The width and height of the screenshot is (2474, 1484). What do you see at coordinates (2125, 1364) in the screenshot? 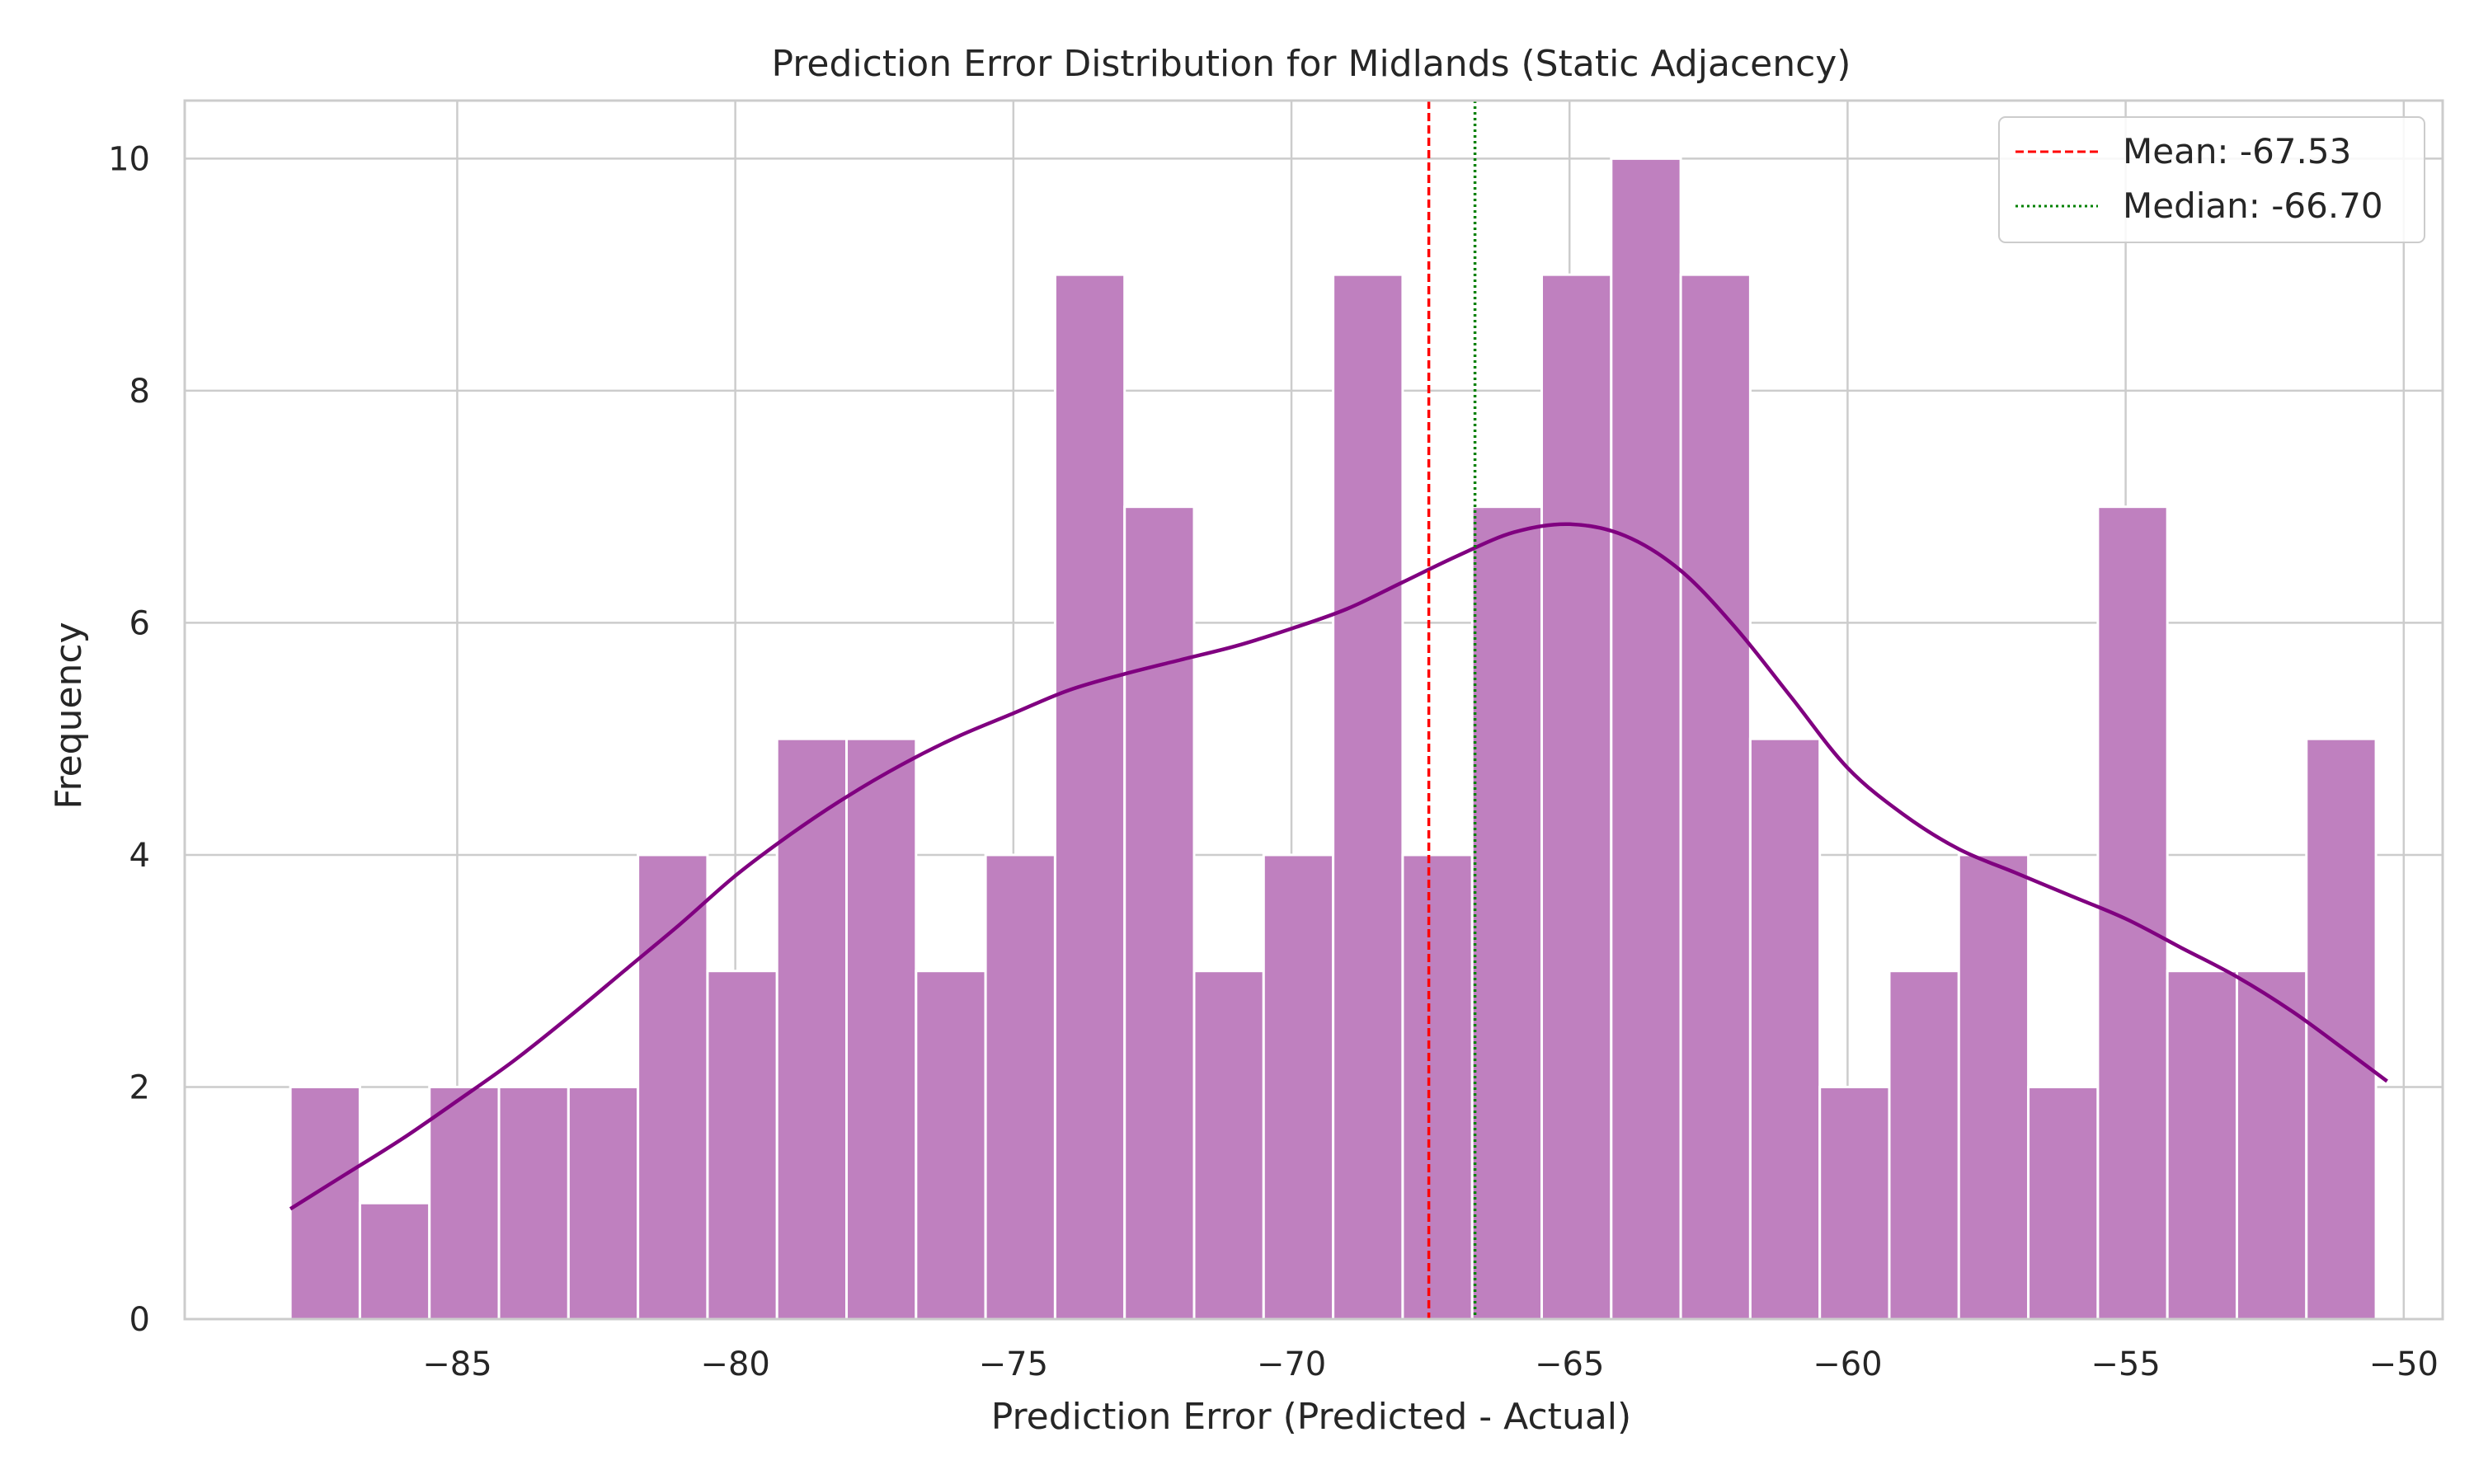
I see `x-tick-label: −55` at bounding box center [2125, 1364].